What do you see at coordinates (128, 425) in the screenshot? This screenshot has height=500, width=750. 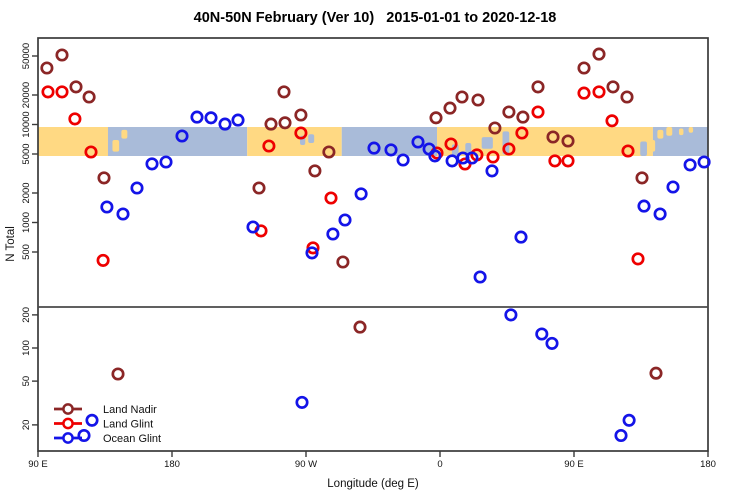 I see `legend-label-land_glint: Land Glint` at bounding box center [128, 425].